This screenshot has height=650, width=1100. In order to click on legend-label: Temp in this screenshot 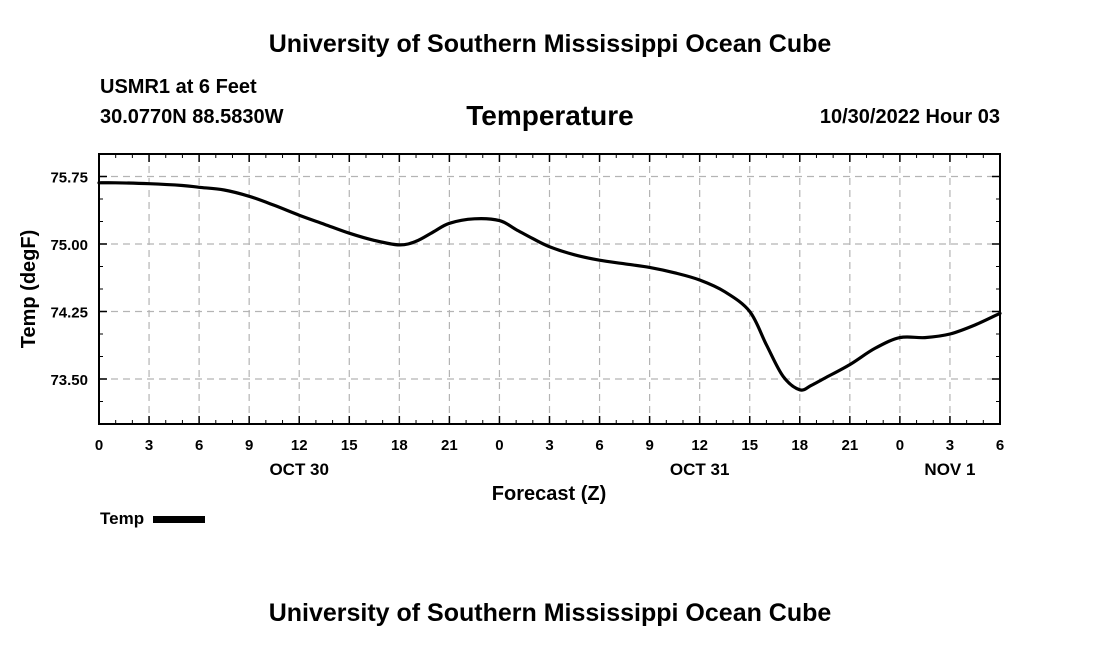, I will do `click(122, 518)`.